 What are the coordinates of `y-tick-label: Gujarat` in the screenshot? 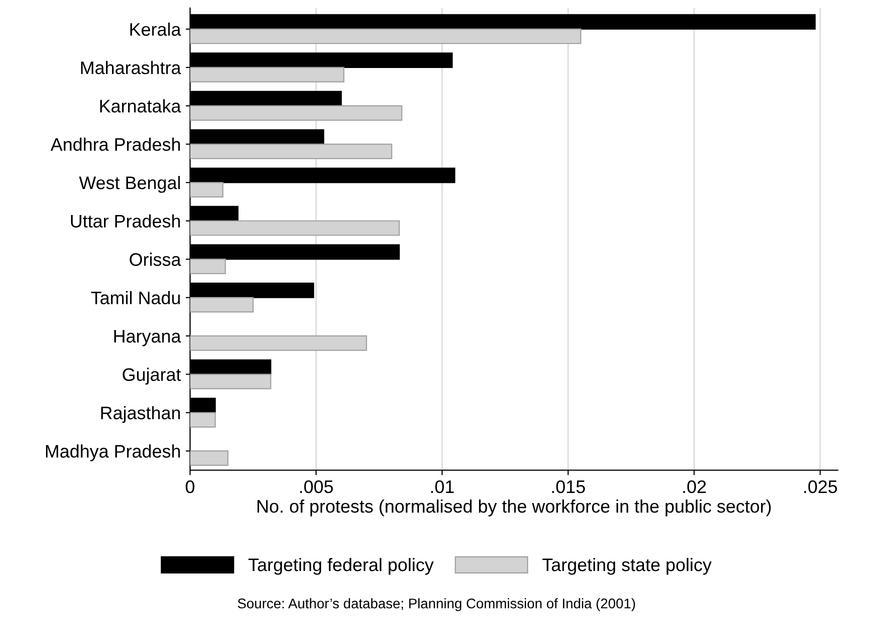 It's located at (151, 376).